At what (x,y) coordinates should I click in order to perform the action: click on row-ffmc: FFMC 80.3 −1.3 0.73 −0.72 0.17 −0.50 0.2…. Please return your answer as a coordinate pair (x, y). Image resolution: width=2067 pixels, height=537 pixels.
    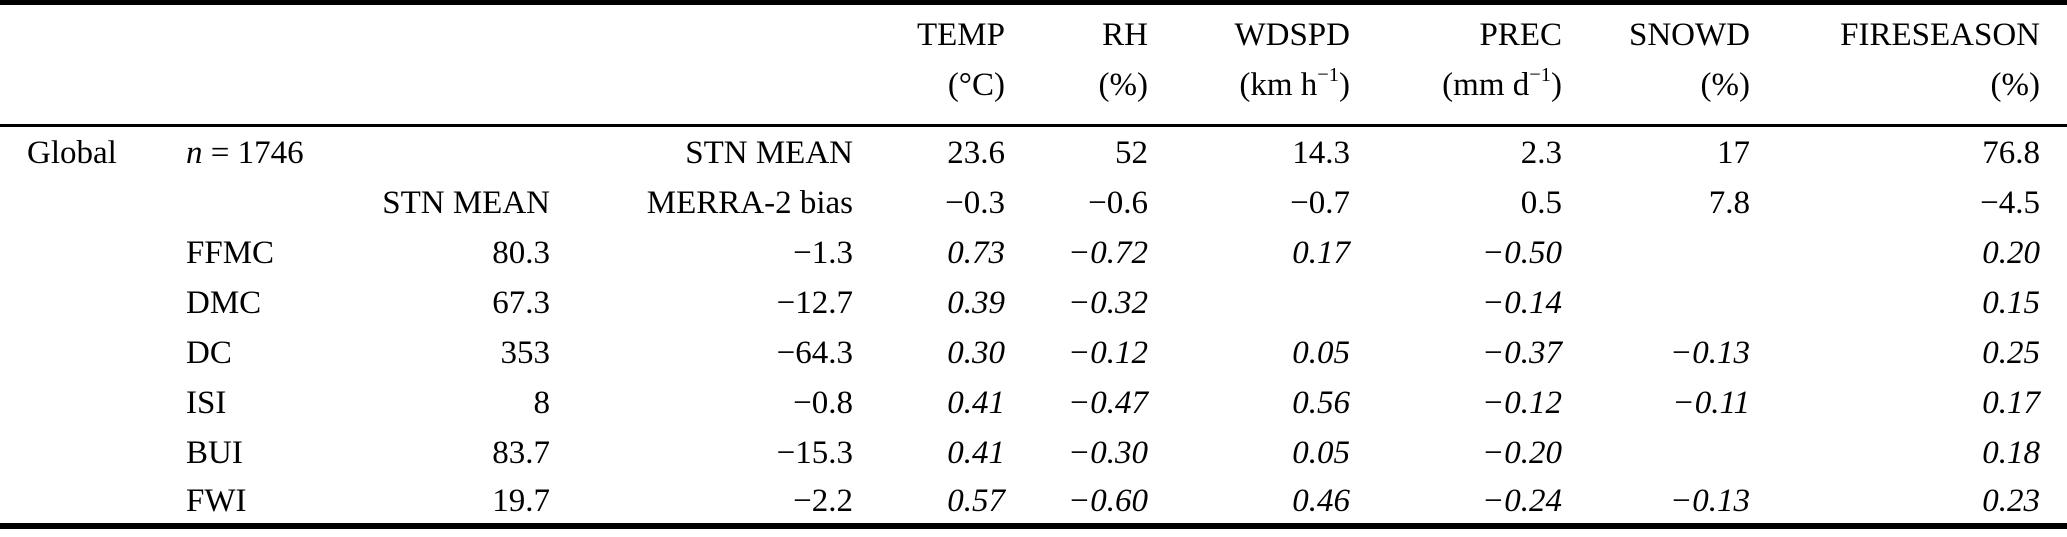
    Looking at the image, I should click on (1033, 251).